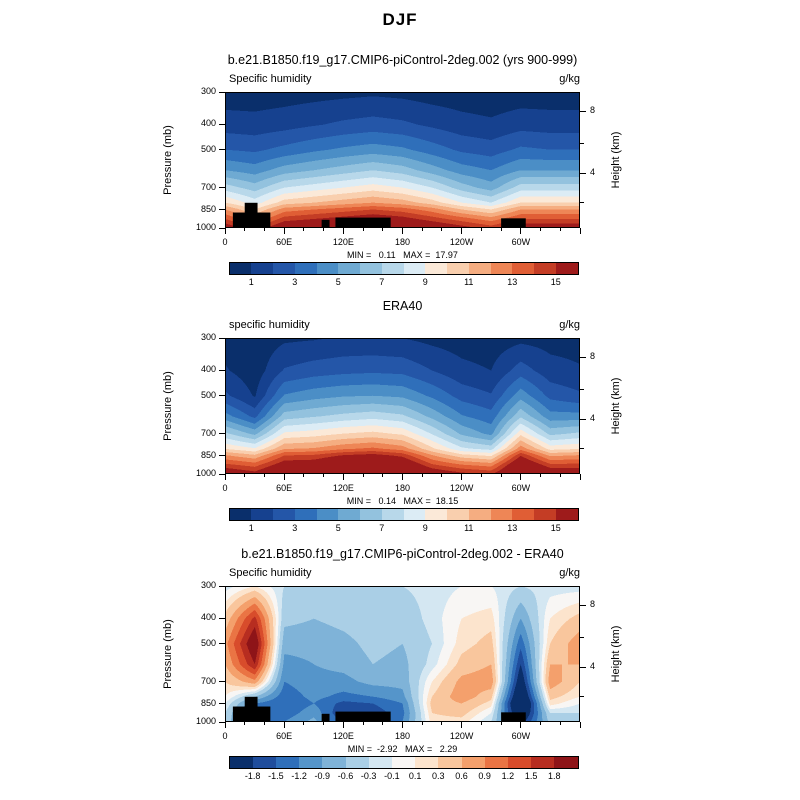 Image resolution: width=800 pixels, height=800 pixels. I want to click on height-axis-label: Height (km), so click(616, 654).